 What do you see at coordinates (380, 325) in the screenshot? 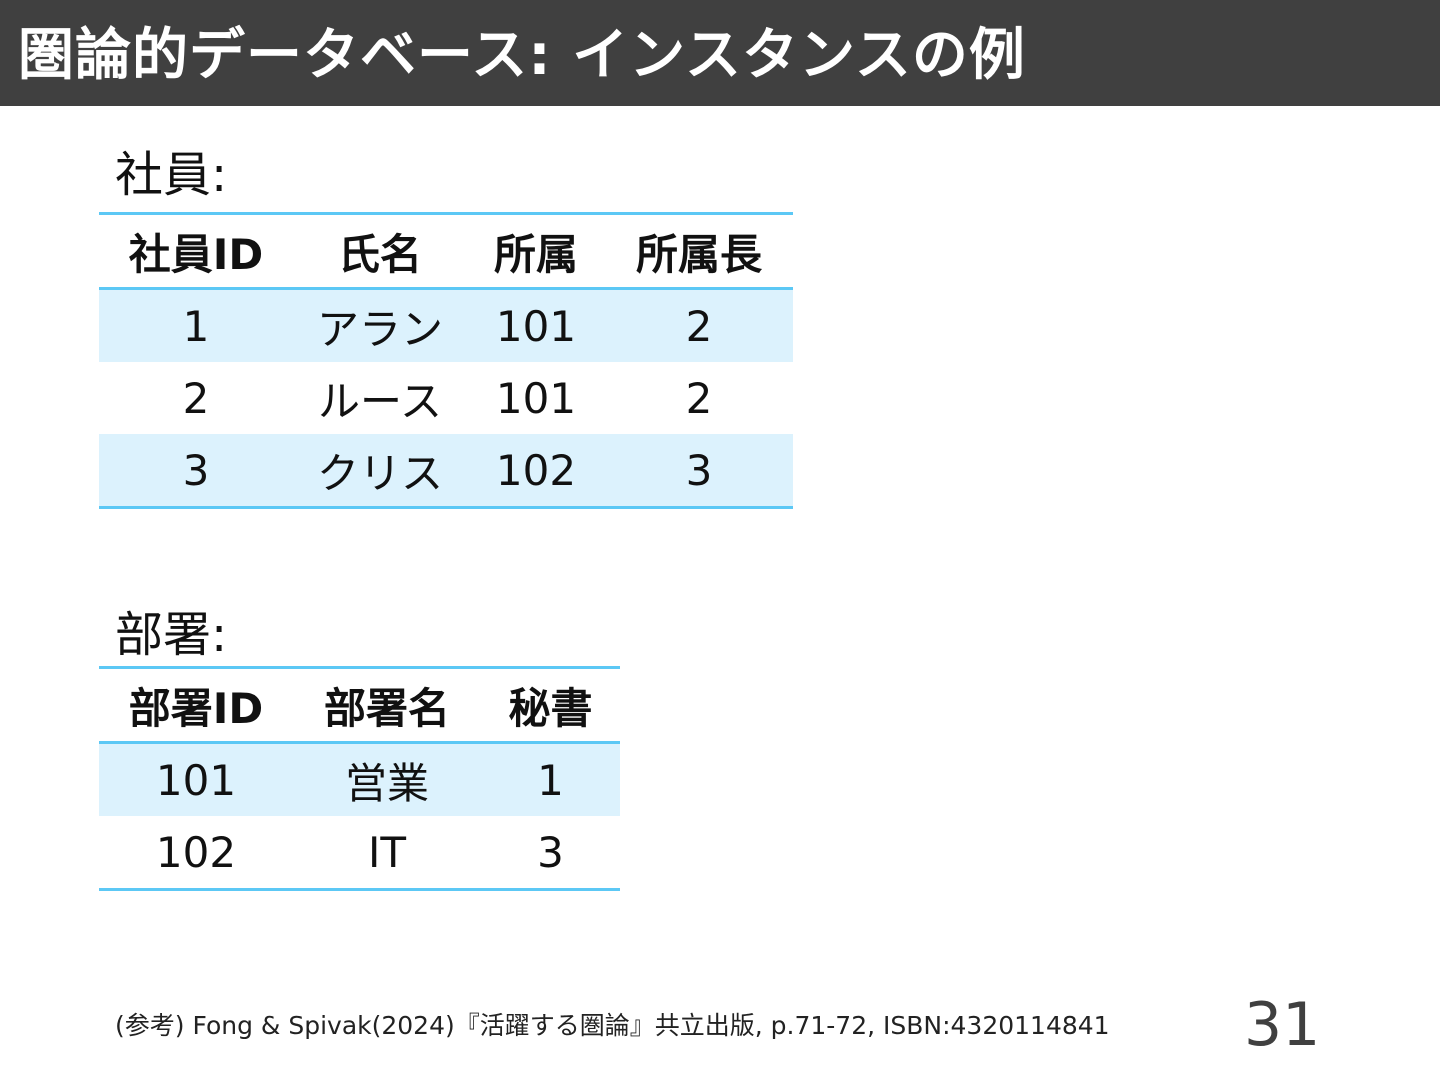
I see `table-cell: アラン` at bounding box center [380, 325].